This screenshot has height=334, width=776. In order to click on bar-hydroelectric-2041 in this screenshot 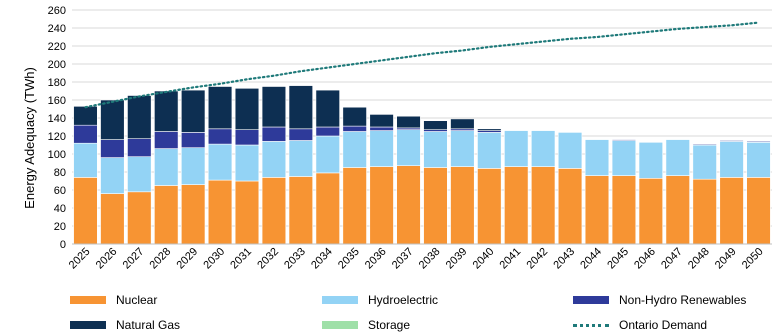, I will do `click(516, 148)`.